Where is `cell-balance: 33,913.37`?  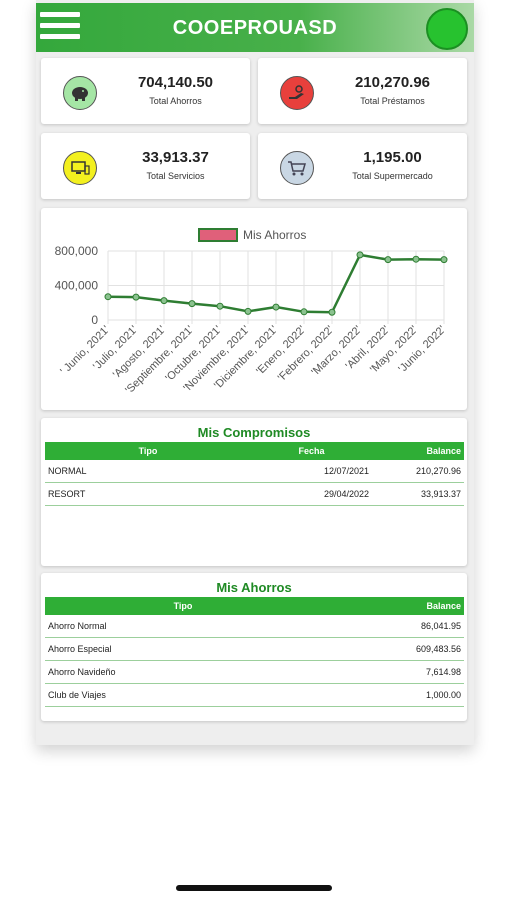 cell-balance: 33,913.37 is located at coordinates (418, 494).